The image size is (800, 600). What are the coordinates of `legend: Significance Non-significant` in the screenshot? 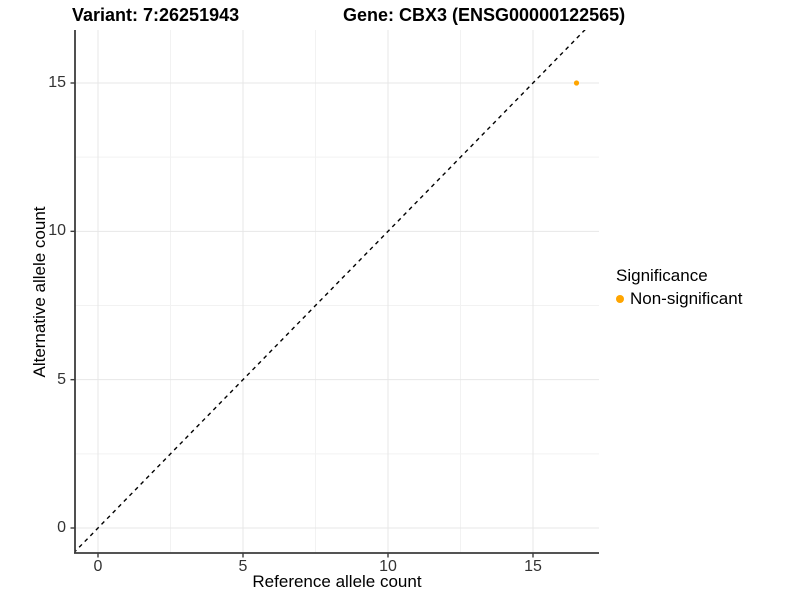 It's located at (679, 287).